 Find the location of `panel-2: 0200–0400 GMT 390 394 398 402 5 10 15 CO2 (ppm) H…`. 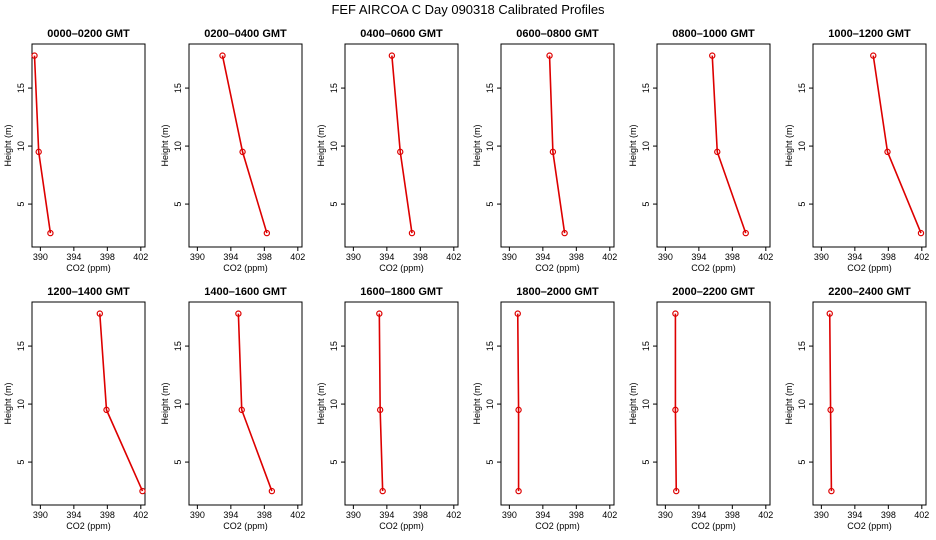

panel-2: 0200–0400 GMT 390 394 398 402 5 10 15 CO2 (ppm) H… is located at coordinates (232, 150).